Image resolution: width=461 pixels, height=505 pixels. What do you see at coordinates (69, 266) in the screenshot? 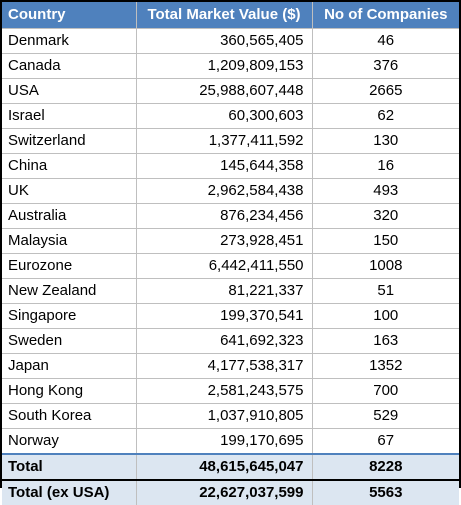
I see `country-cell: Eurozone` at bounding box center [69, 266].